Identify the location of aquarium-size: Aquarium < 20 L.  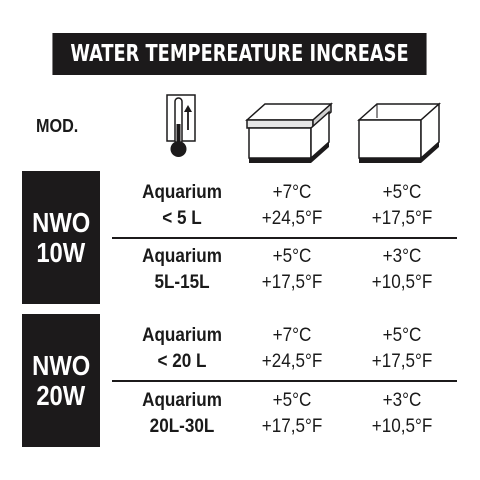
(182, 349).